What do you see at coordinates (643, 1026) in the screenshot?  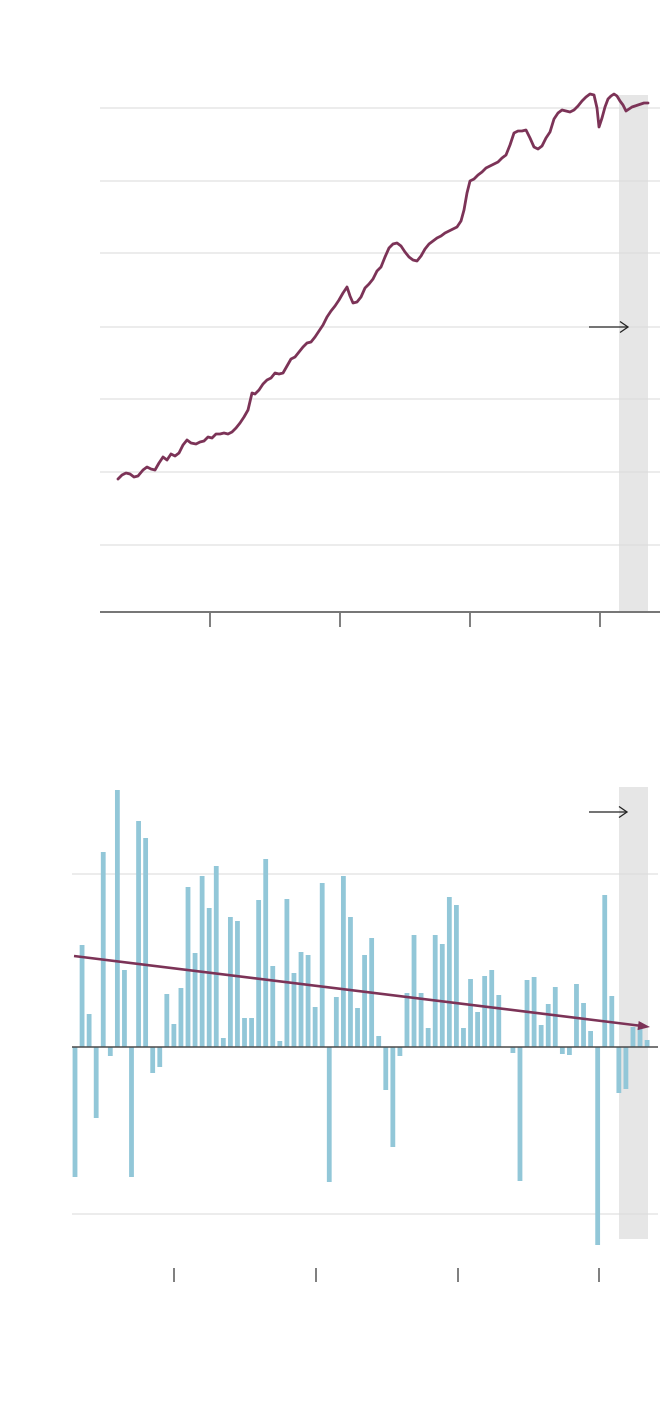 I see `trend-arrowhead` at bounding box center [643, 1026].